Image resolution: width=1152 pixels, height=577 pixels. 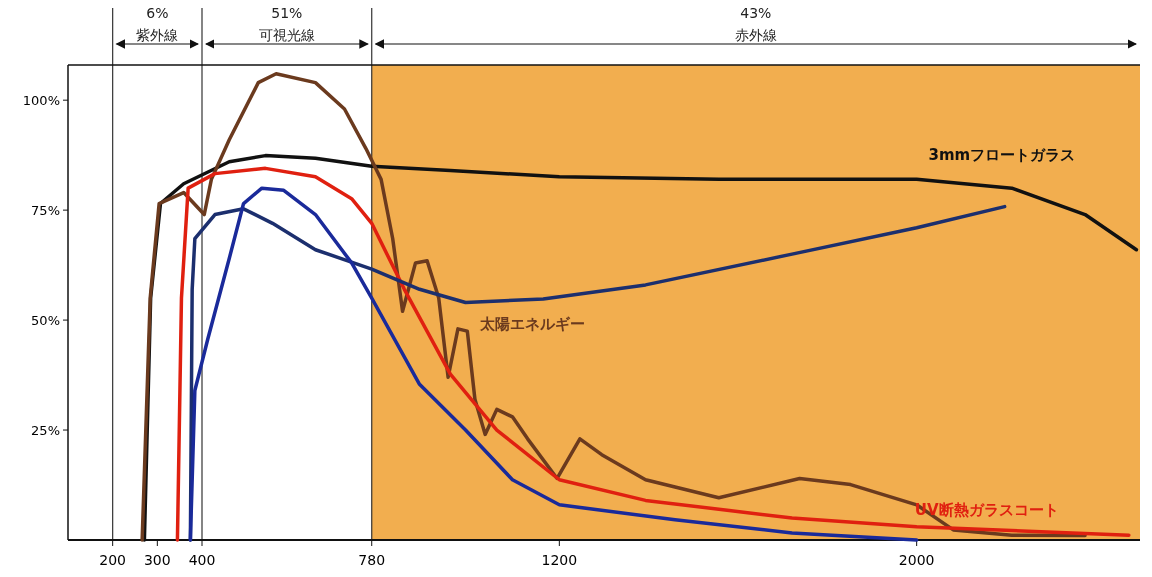 What do you see at coordinates (45, 321) in the screenshot?
I see `y-tick-label: 50%` at bounding box center [45, 321].